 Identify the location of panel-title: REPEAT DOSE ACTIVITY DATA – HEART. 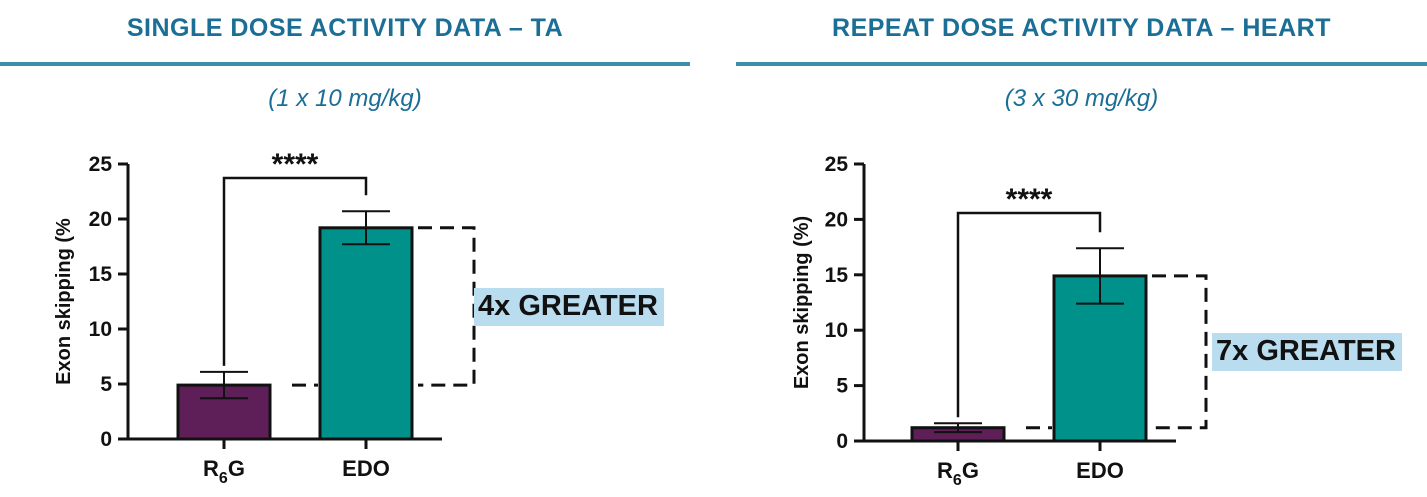
(1081, 28).